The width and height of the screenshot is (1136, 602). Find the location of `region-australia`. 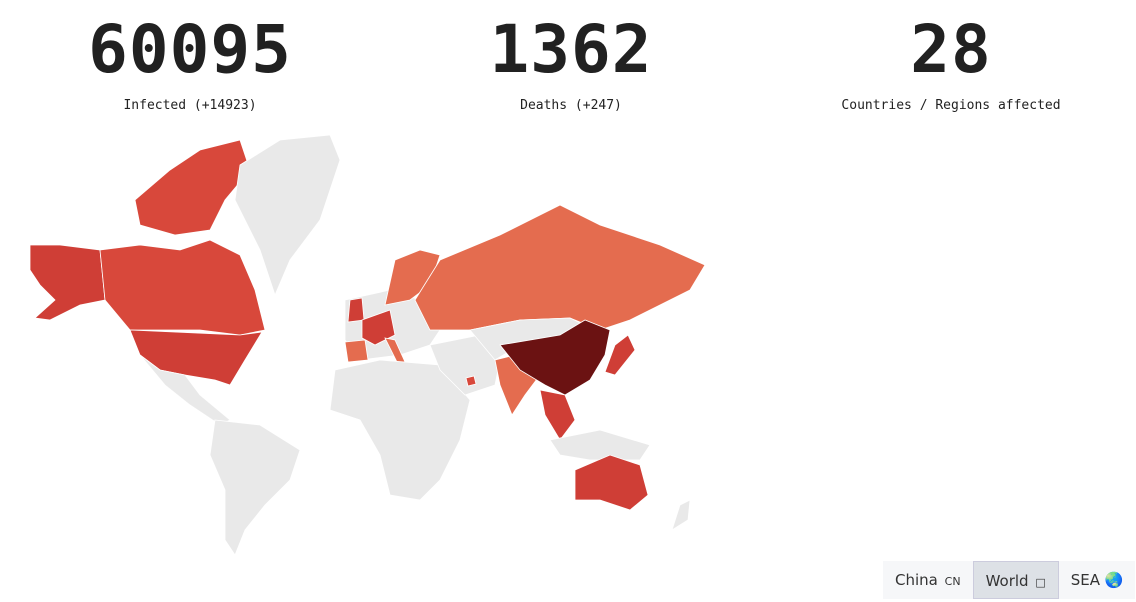

region-australia is located at coordinates (611, 482).